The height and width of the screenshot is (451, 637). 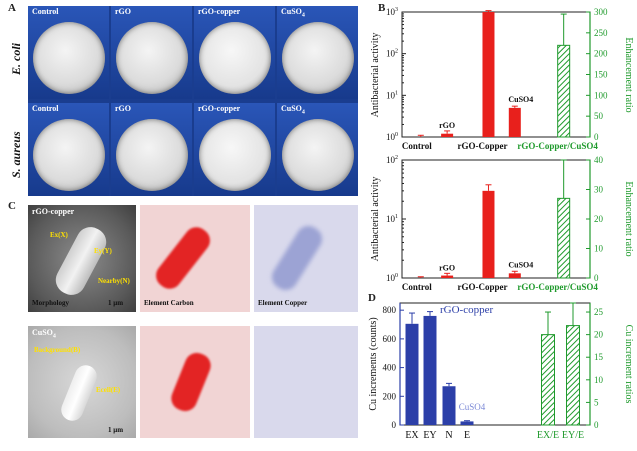 I want to click on plate-ecoli-control: Control, so click(x=68, y=52).